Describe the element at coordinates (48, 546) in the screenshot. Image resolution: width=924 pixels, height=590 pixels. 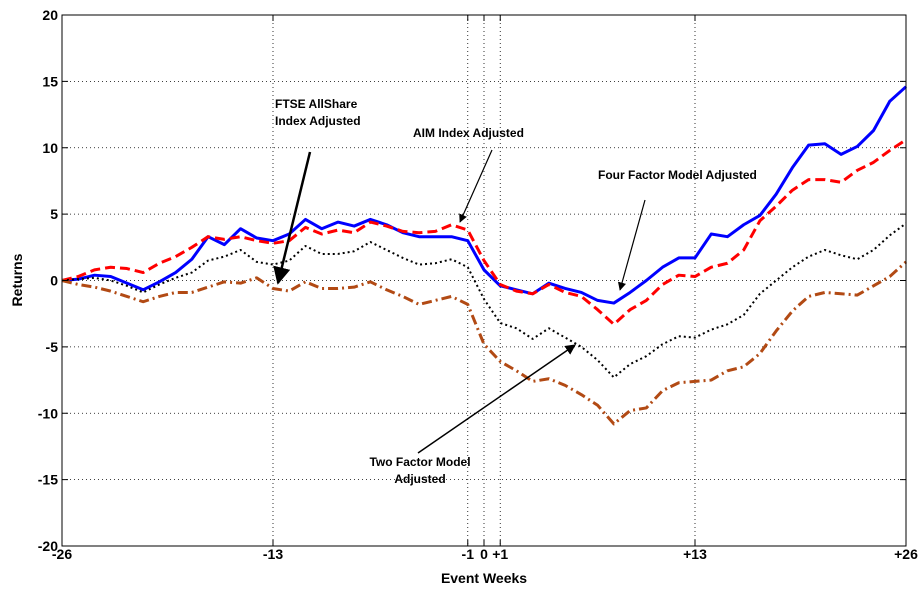
I see `y-tick-label: -20` at that location.